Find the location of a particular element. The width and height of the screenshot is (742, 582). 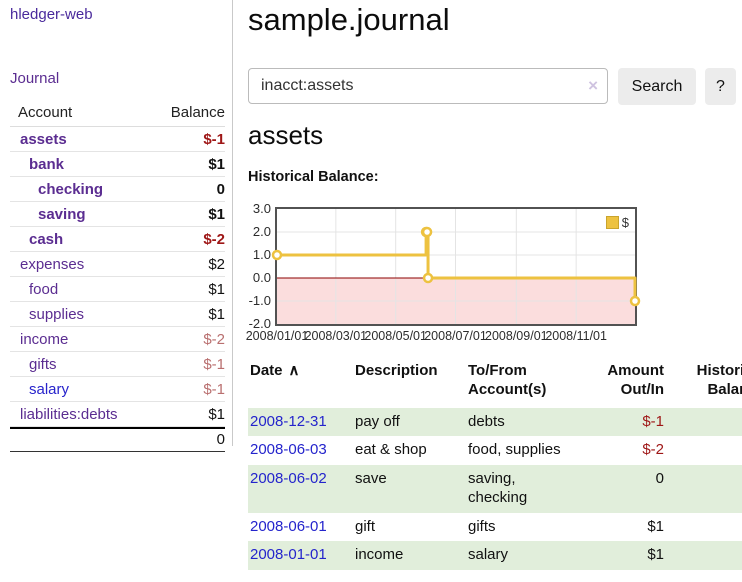

balance-cell: $1 is located at coordinates (704, 555).